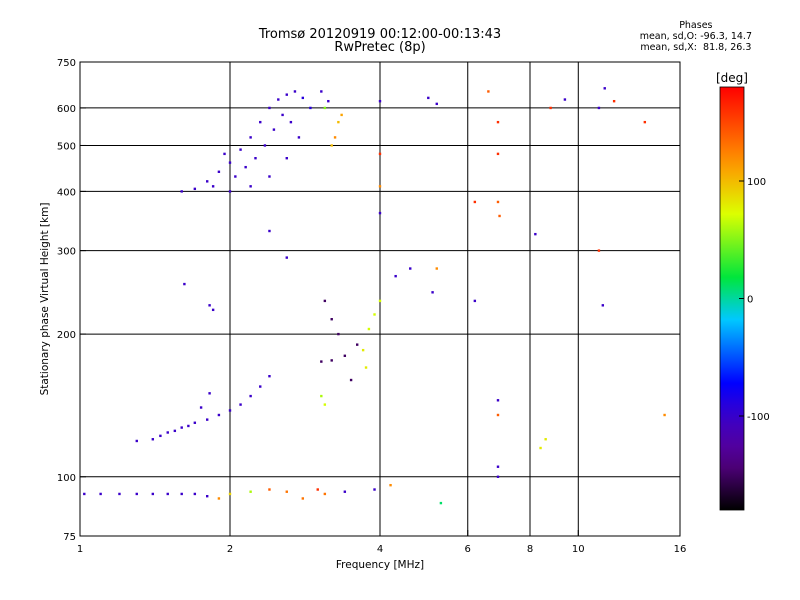 The width and height of the screenshot is (800, 600). What do you see at coordinates (380, 549) in the screenshot?
I see `x-tick-label: 4` at bounding box center [380, 549].